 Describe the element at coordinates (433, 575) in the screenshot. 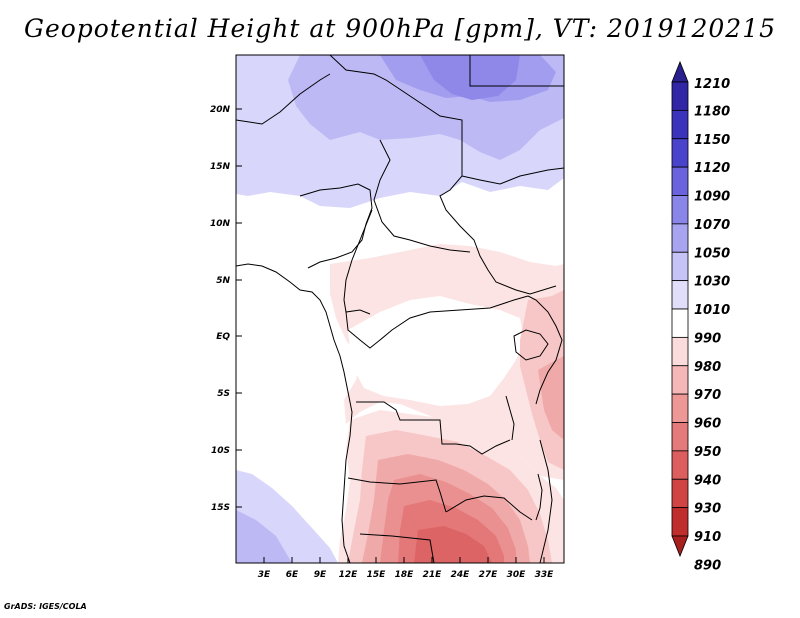

I see `lon-label: 21E` at that location.